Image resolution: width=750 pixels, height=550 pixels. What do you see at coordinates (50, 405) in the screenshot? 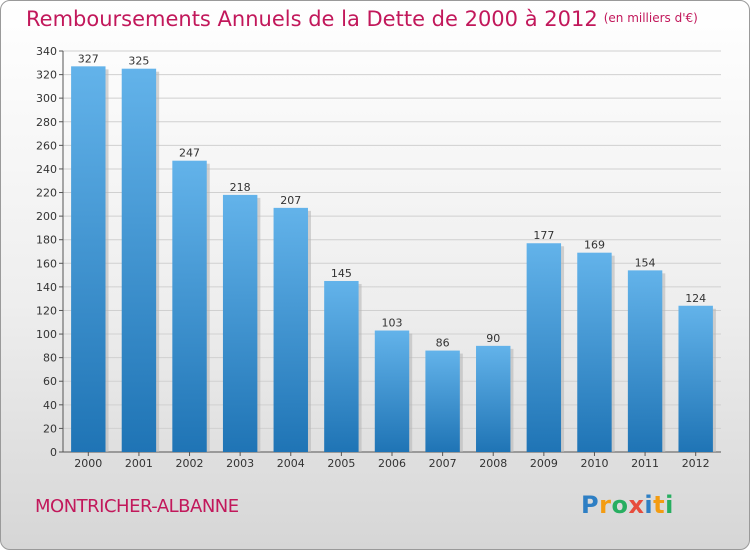
I see `y-tick-label: 40` at bounding box center [50, 405].